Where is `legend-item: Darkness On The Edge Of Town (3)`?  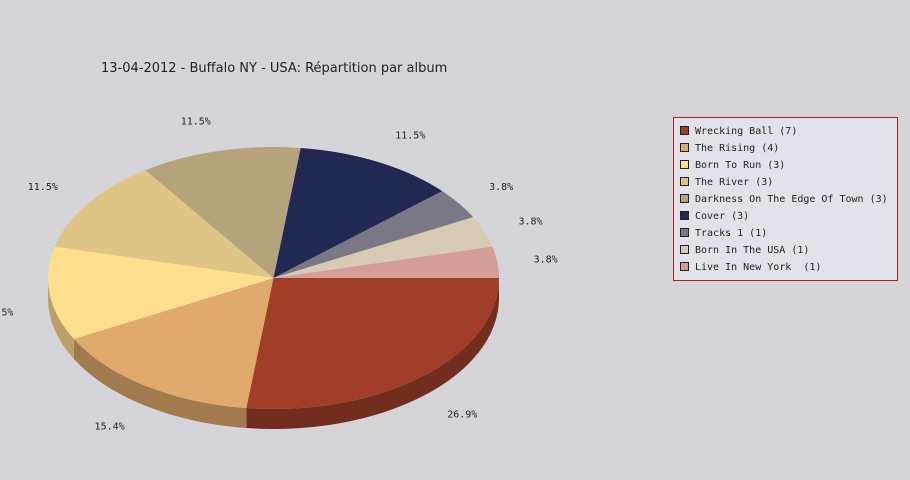 legend-item: Darkness On The Edge Of Town (3) is located at coordinates (784, 200).